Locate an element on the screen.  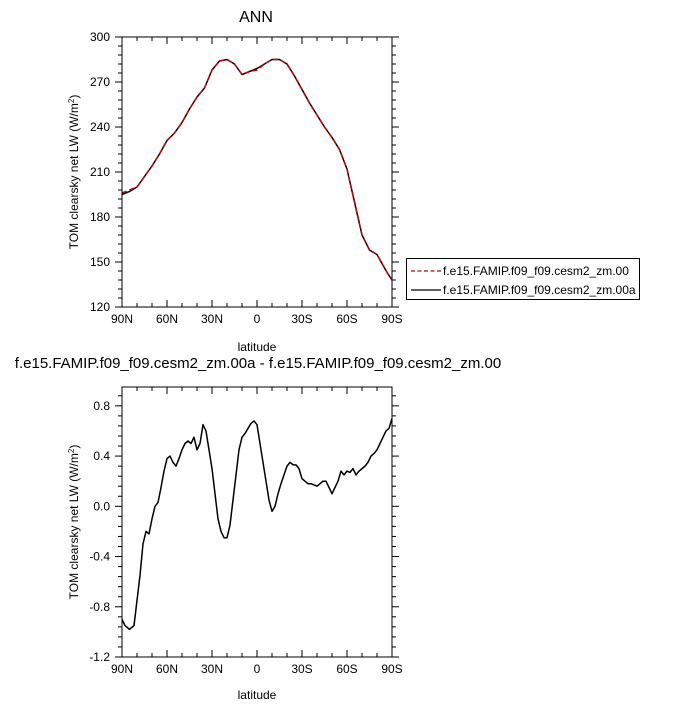
legend-entry-series-00a: f.e15.FAMIP.f09_f09.cesm2_zm.00a is located at coordinates (525, 290).